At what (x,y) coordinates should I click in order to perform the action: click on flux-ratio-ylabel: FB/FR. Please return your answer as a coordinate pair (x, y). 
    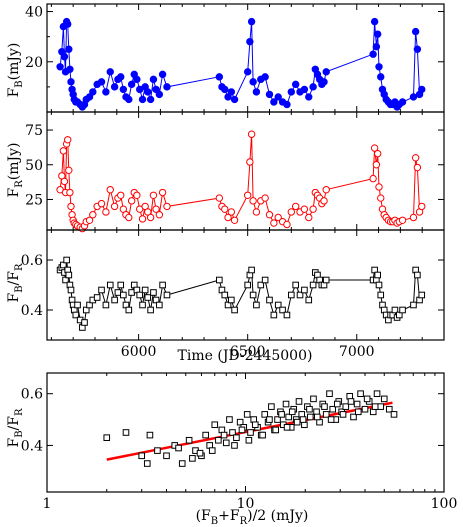
    Looking at the image, I should click on (15, 428).